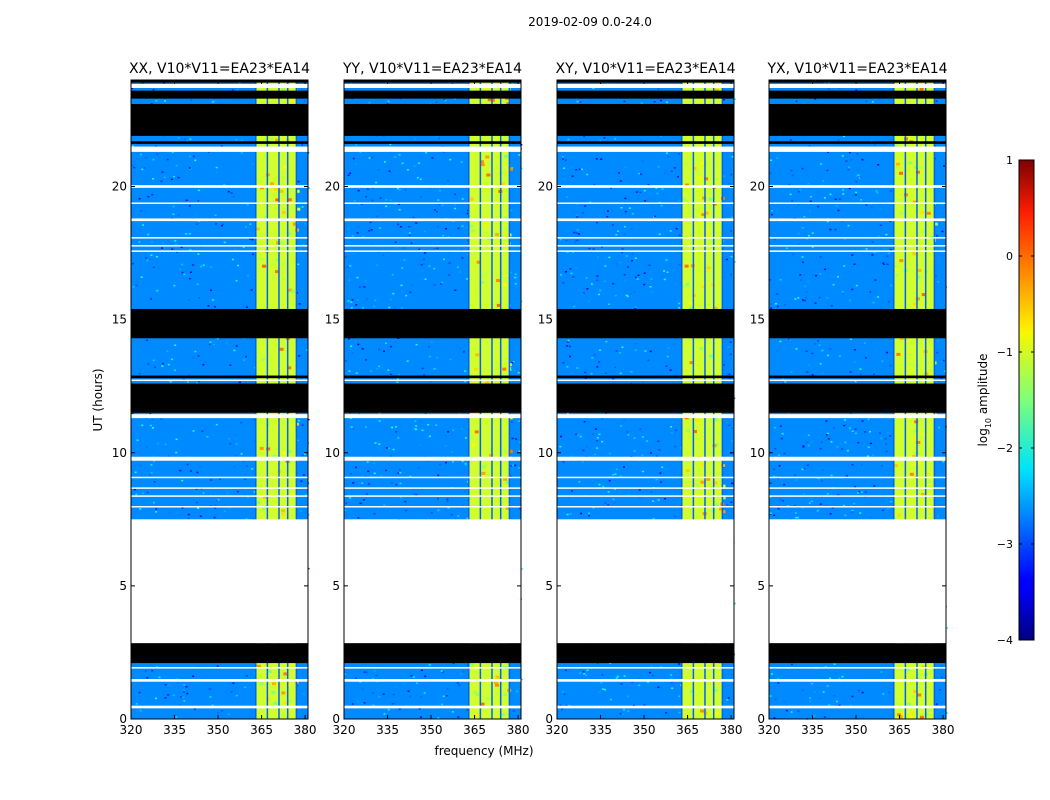  What do you see at coordinates (1009, 160) in the screenshot?
I see `colorbar-tick-label: 1` at bounding box center [1009, 160].